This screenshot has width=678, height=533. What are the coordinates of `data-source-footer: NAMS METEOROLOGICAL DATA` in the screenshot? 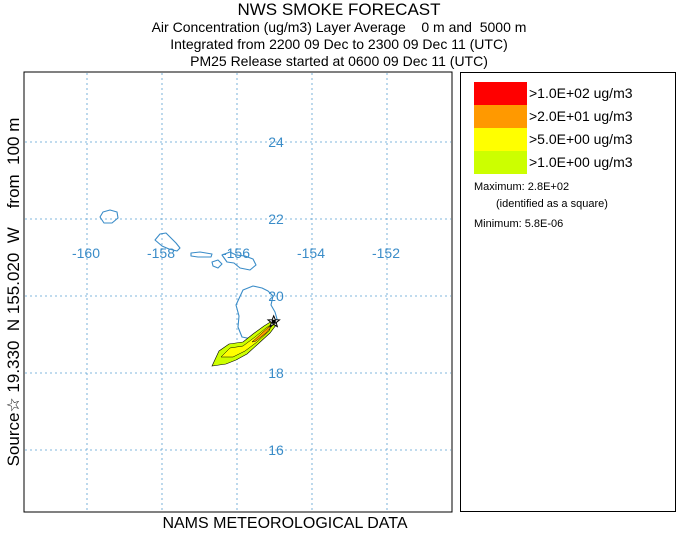 It's located at (285, 523).